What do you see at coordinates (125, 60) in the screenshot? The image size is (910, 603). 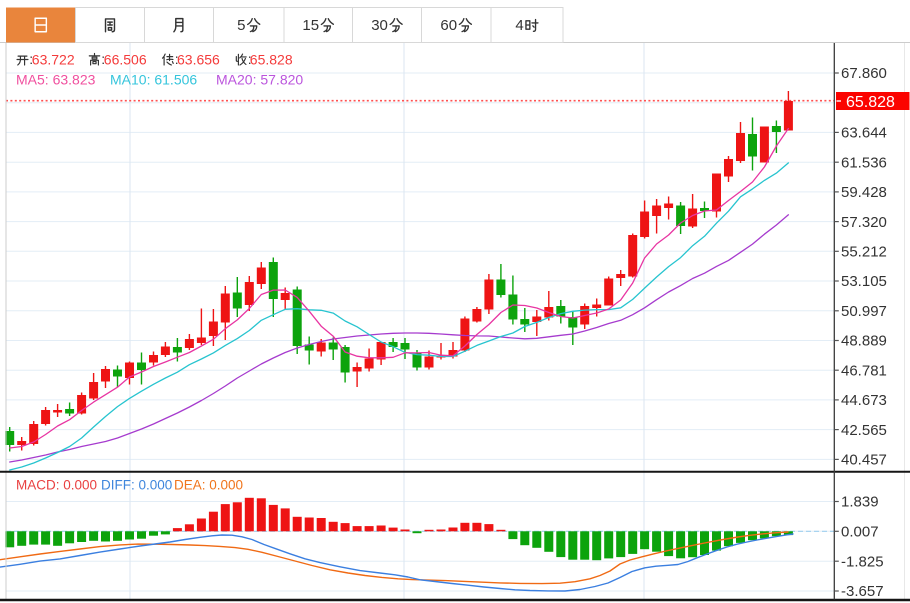 I see `svg-text: 66.506` at bounding box center [125, 60].